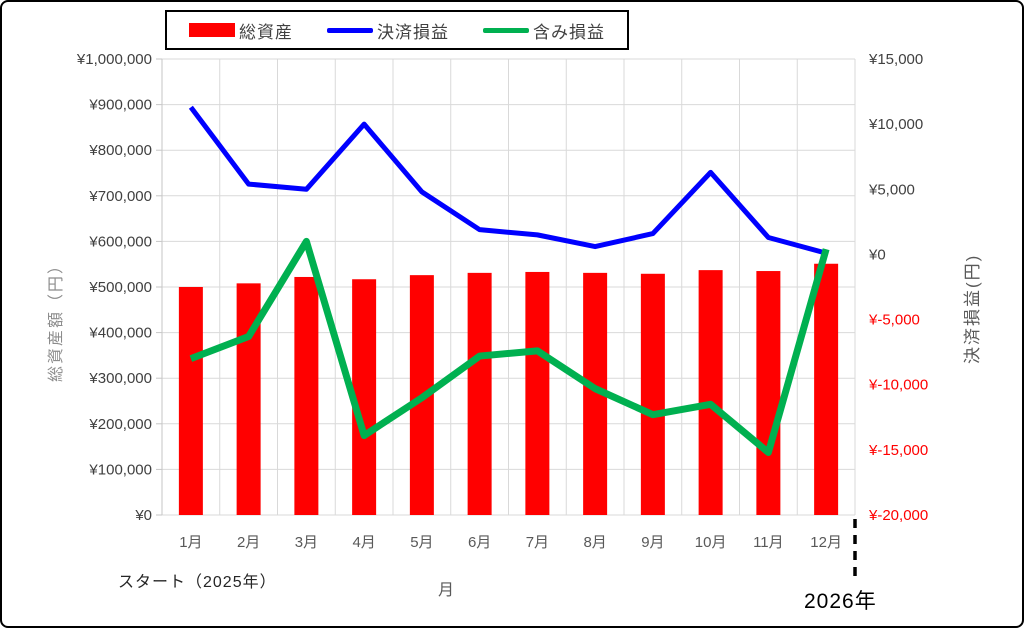  I want to click on y-left-tick-label: ¥900,000, so click(120, 105).